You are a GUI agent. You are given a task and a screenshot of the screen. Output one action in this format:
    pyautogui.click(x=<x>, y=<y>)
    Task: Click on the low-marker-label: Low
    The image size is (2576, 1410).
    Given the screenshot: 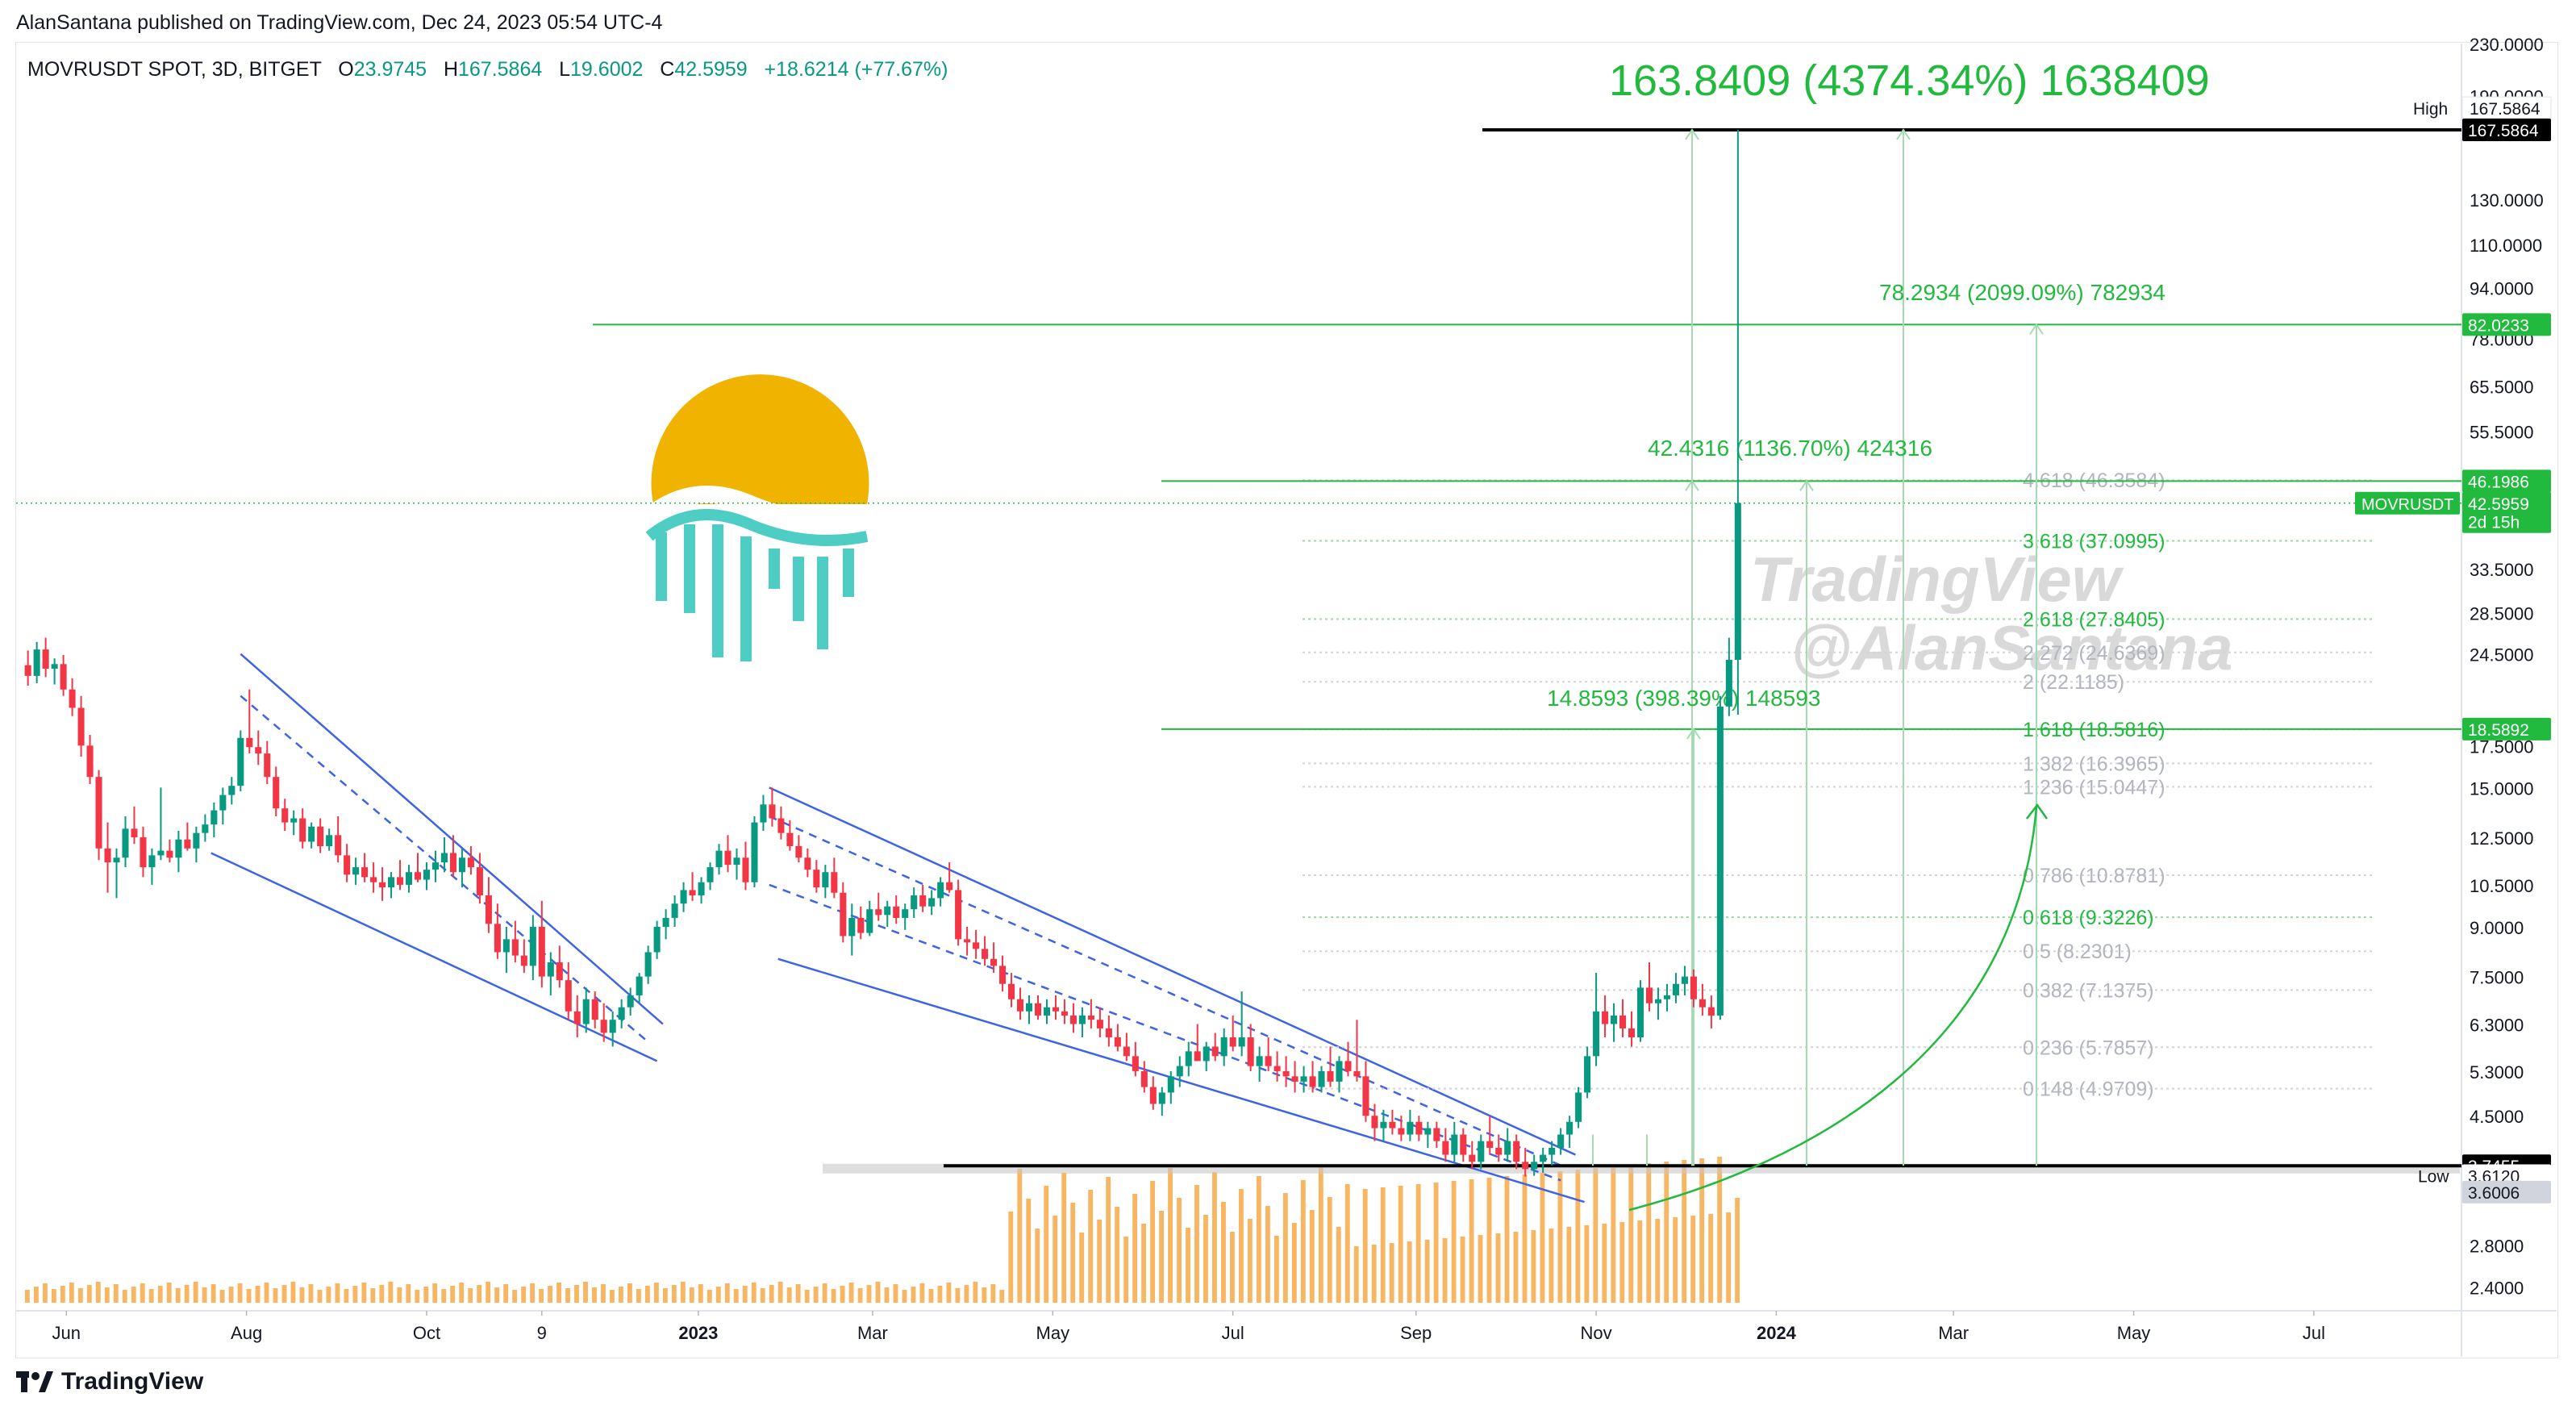 What is the action you would take?
    pyautogui.click(x=2433, y=1177)
    